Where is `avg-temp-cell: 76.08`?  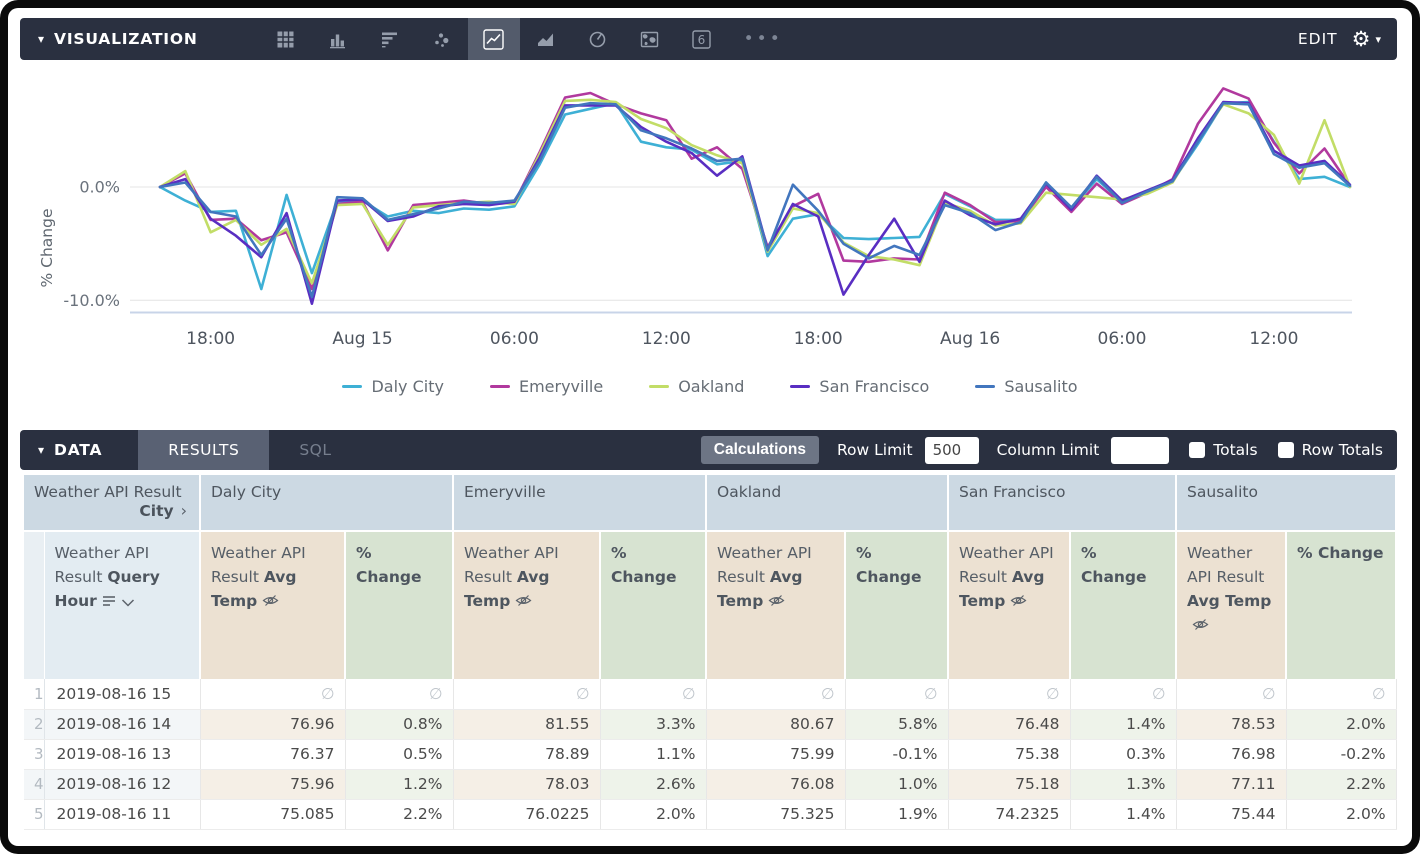 avg-temp-cell: 76.08 is located at coordinates (776, 784).